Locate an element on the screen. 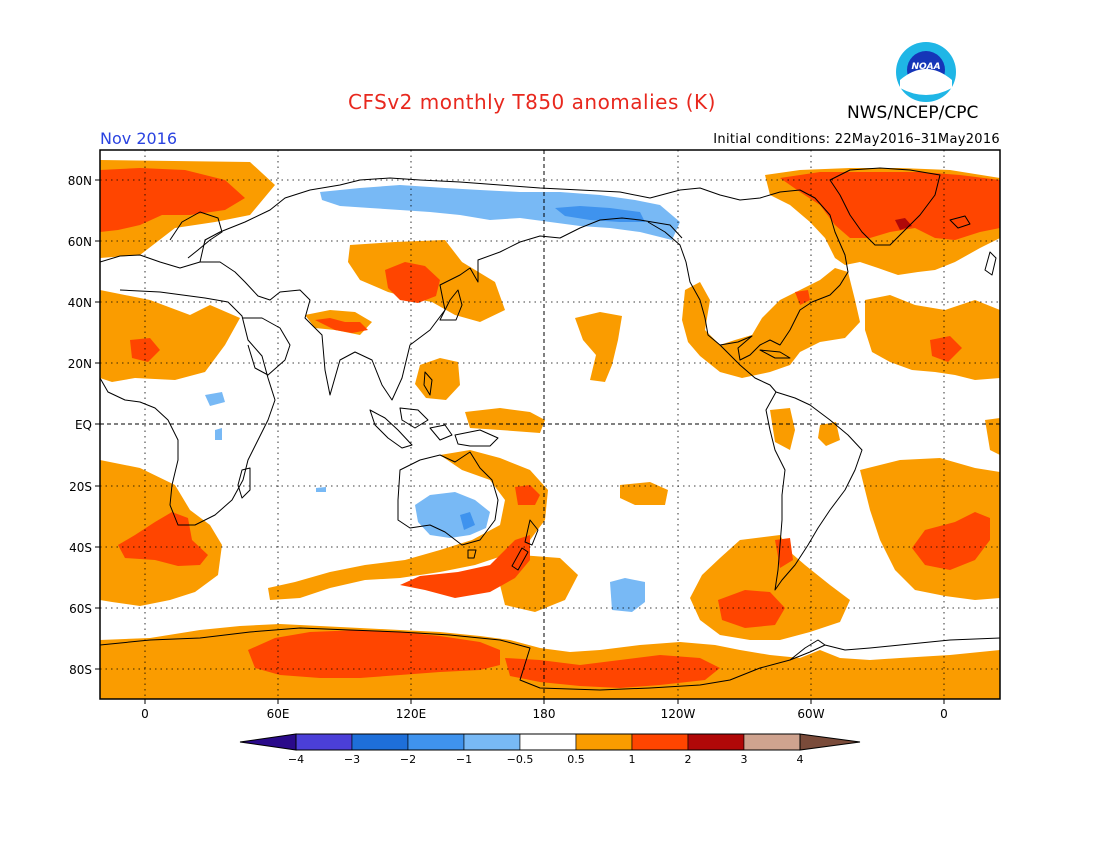 This screenshot has height=850, width=1100. colorbar-tick-label: −3 is located at coordinates (352, 759).